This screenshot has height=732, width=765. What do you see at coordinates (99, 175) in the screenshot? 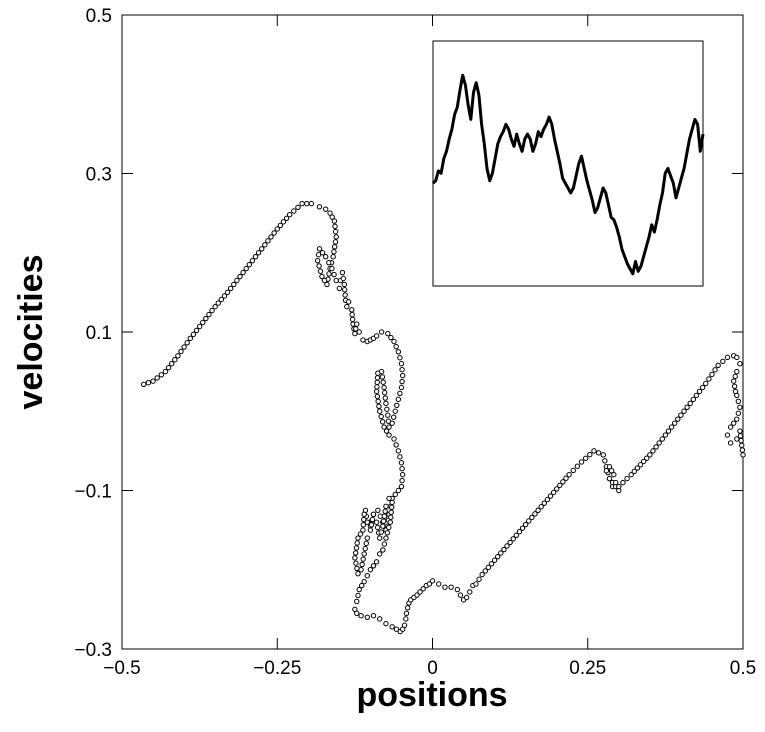
I see `y-tick-label: 0.3` at bounding box center [99, 175].